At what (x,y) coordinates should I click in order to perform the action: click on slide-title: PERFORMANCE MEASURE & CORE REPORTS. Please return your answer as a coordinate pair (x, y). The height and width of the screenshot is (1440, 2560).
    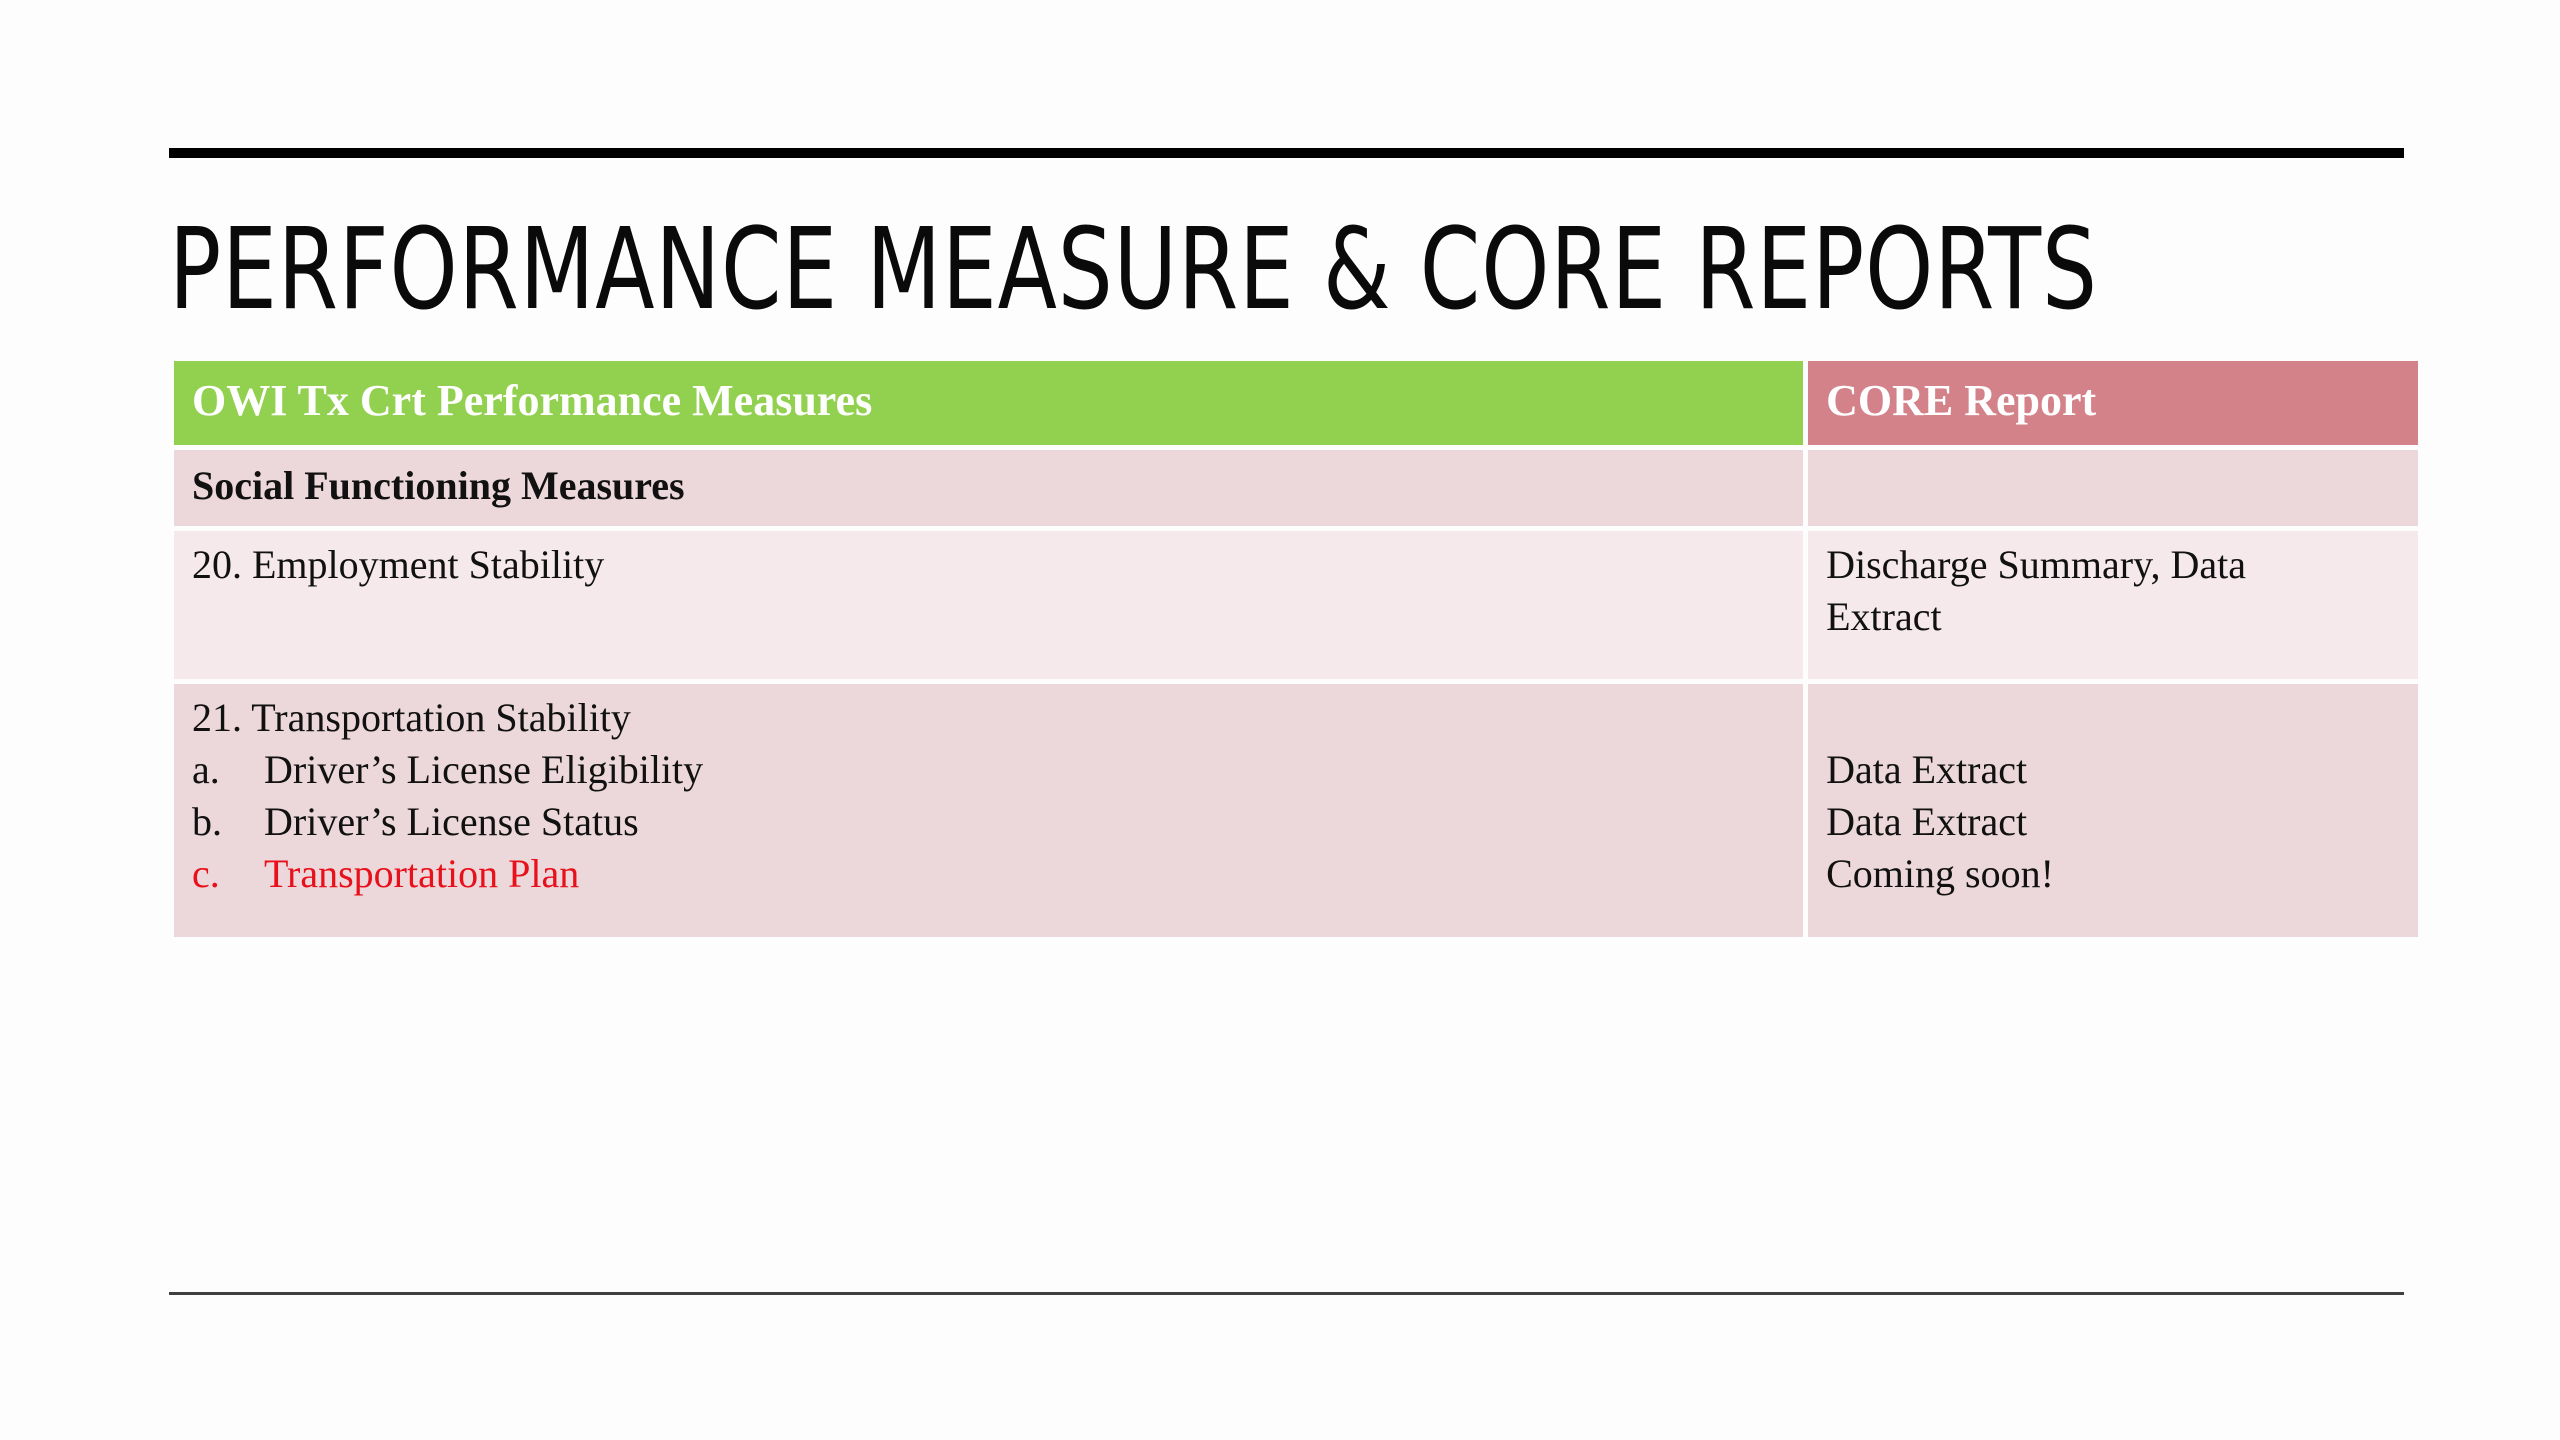
    Looking at the image, I should click on (1133, 270).